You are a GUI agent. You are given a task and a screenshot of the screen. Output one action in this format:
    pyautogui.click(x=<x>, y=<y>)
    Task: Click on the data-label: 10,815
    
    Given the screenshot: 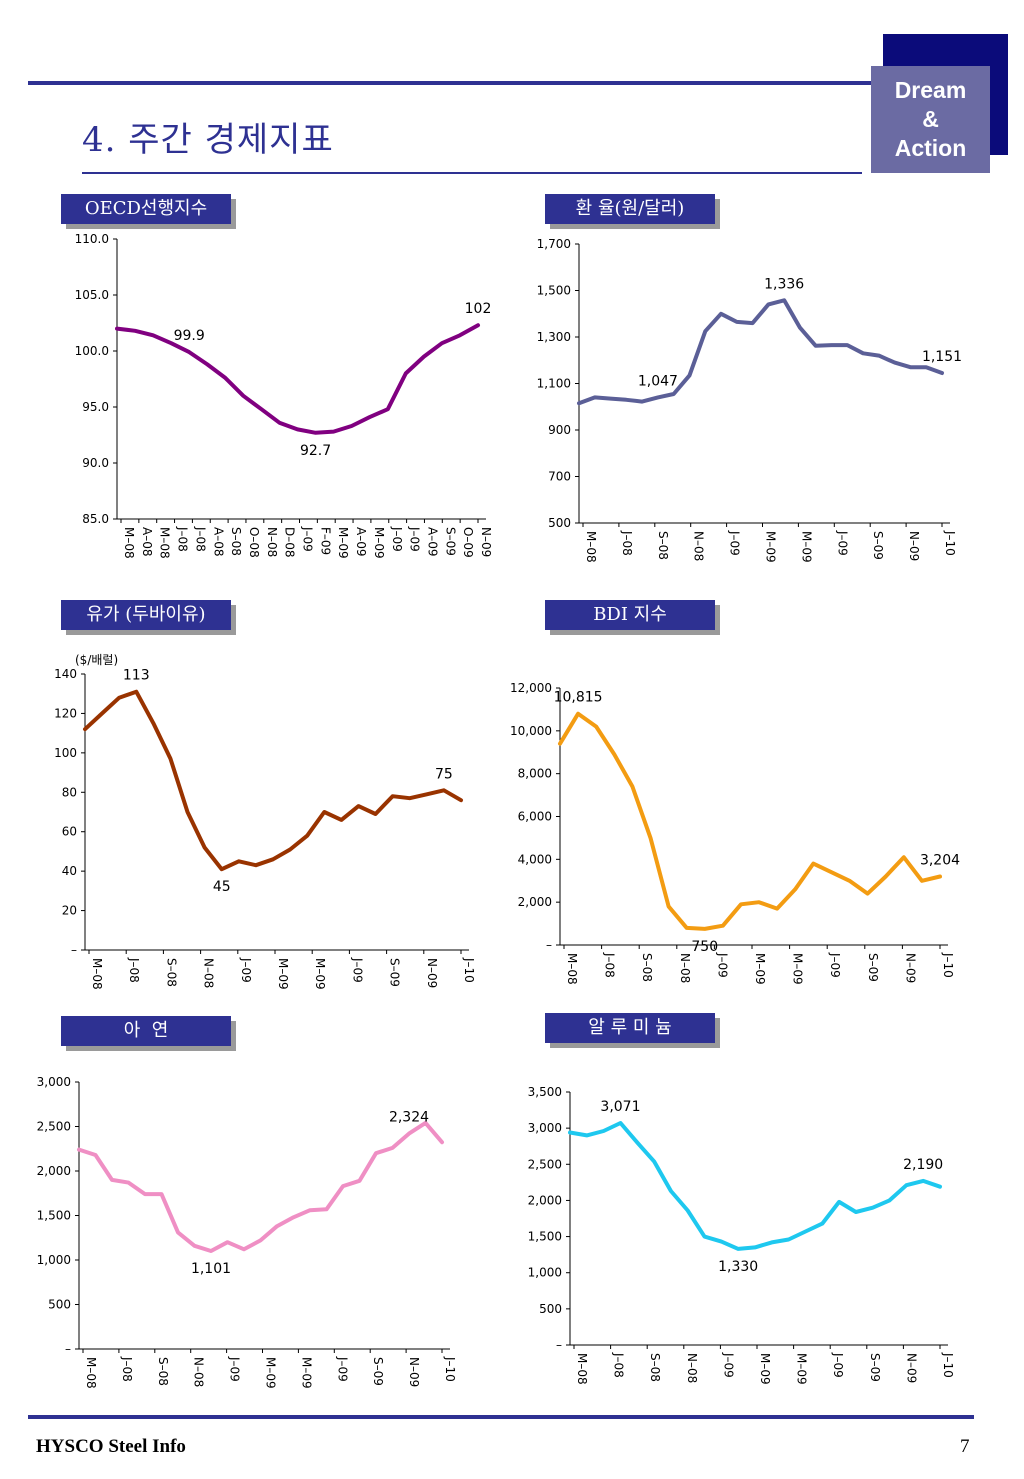 What is the action you would take?
    pyautogui.click(x=578, y=698)
    